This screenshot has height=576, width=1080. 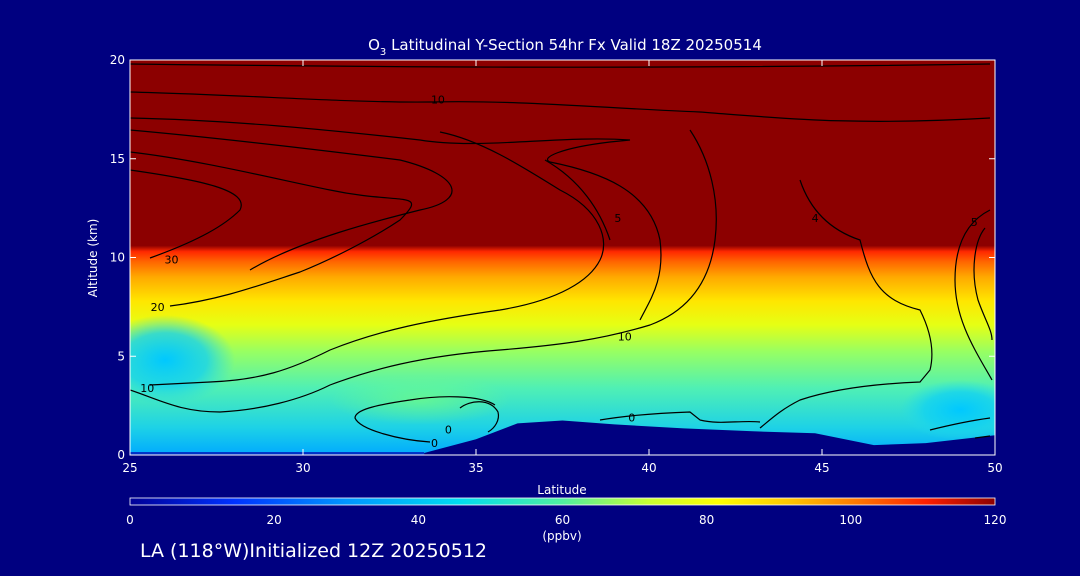 I want to click on low-ozone-region, so click(x=182, y=360).